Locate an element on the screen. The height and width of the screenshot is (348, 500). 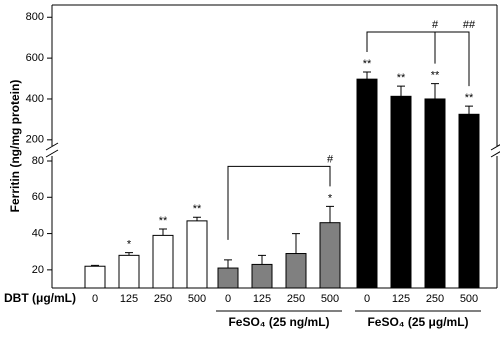
y-tick-label: 60 is located at coordinates (38, 197).